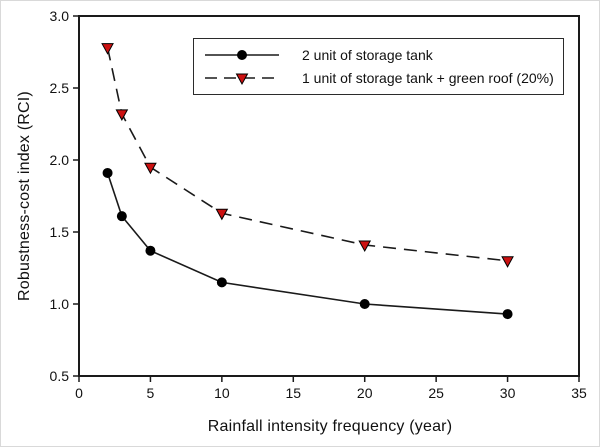  I want to click on svg-text: 5, so click(151, 393).